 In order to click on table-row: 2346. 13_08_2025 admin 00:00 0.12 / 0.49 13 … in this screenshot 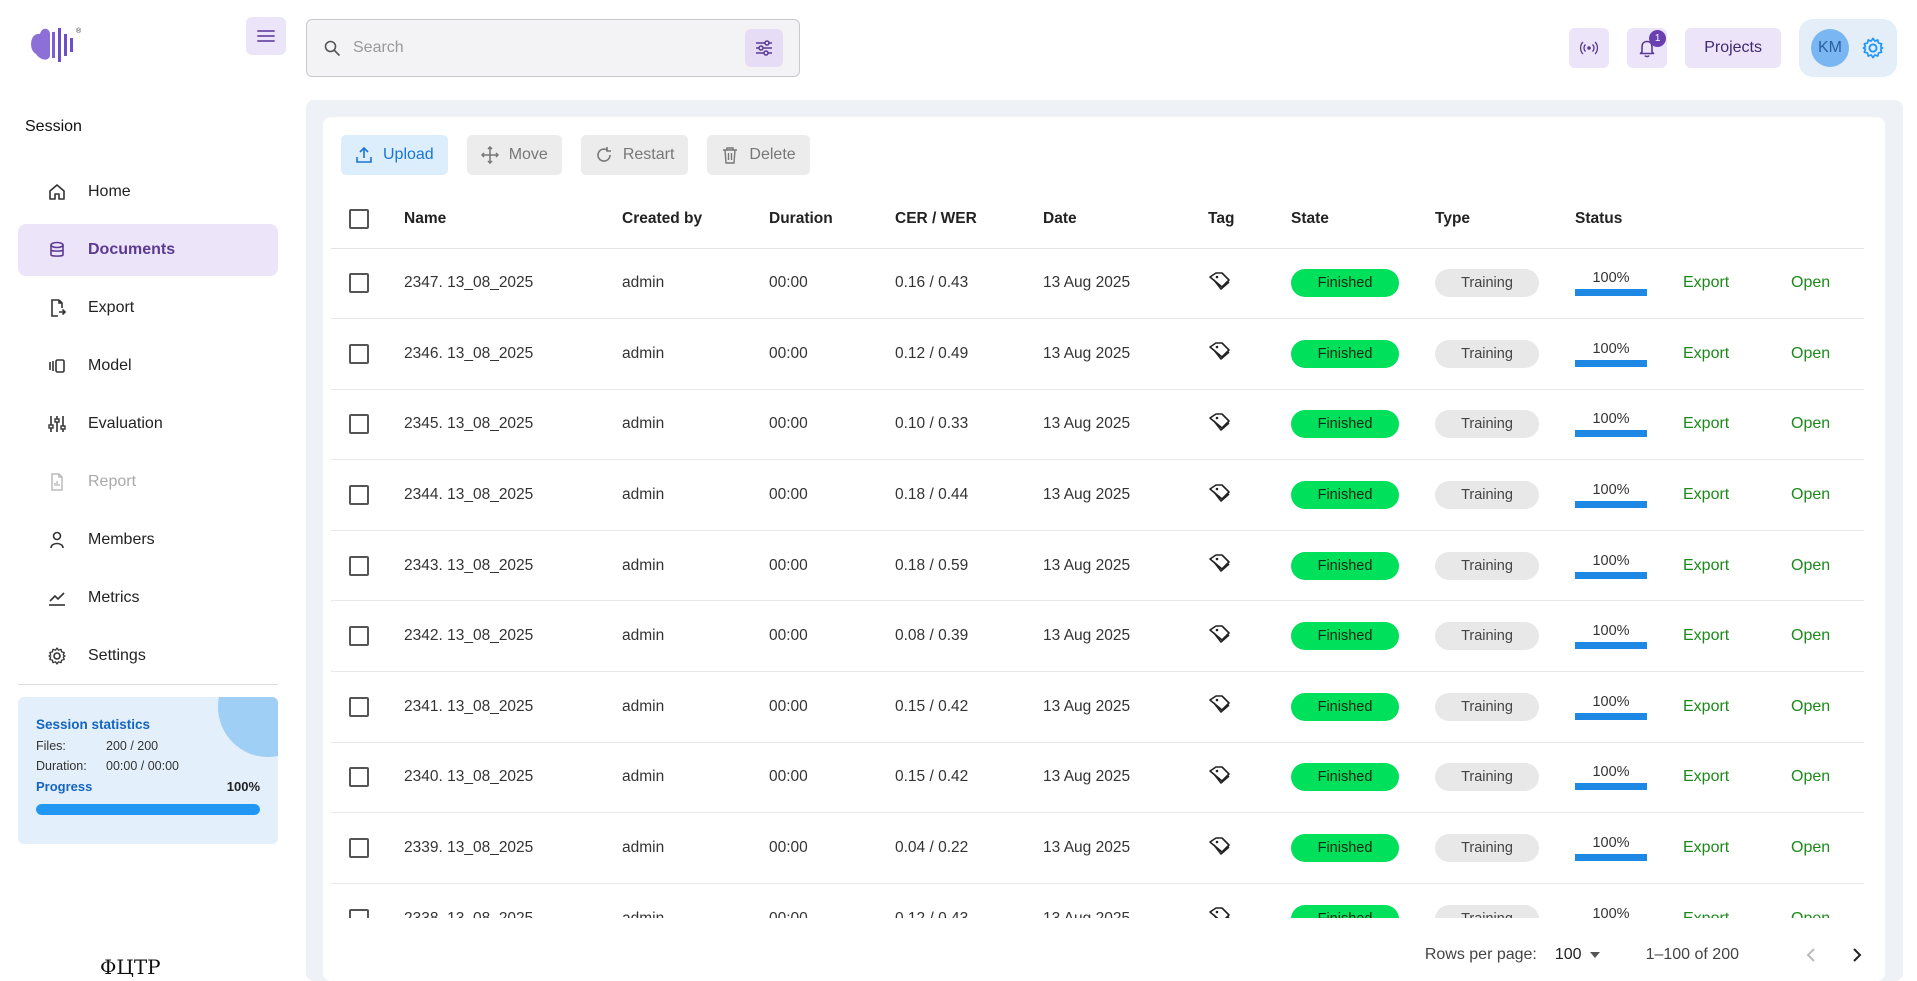, I will do `click(1097, 354)`.